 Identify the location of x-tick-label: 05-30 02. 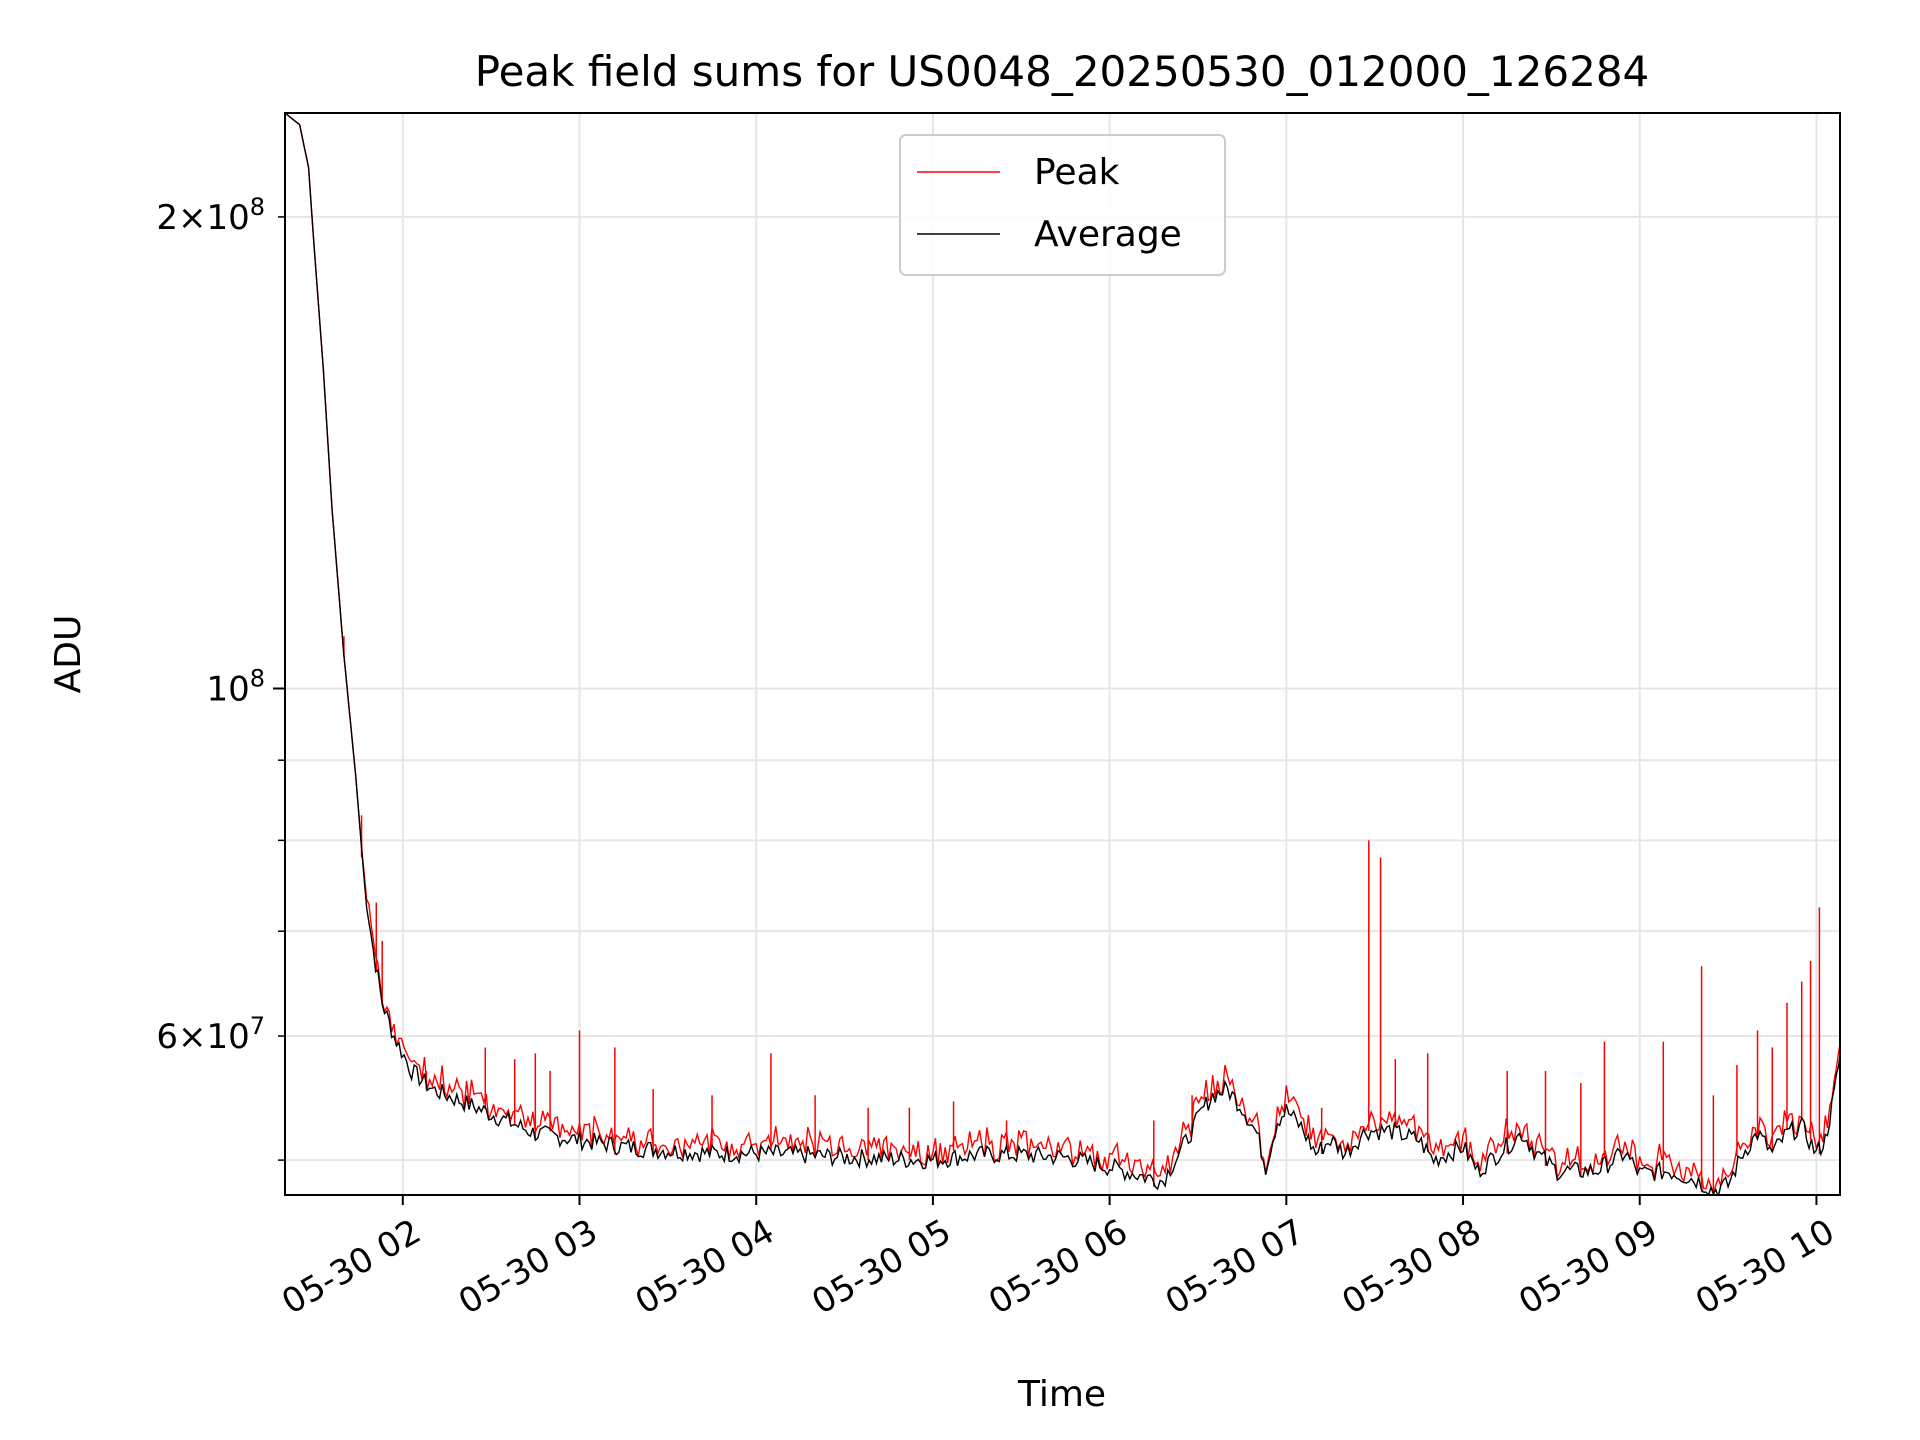
(351, 1267).